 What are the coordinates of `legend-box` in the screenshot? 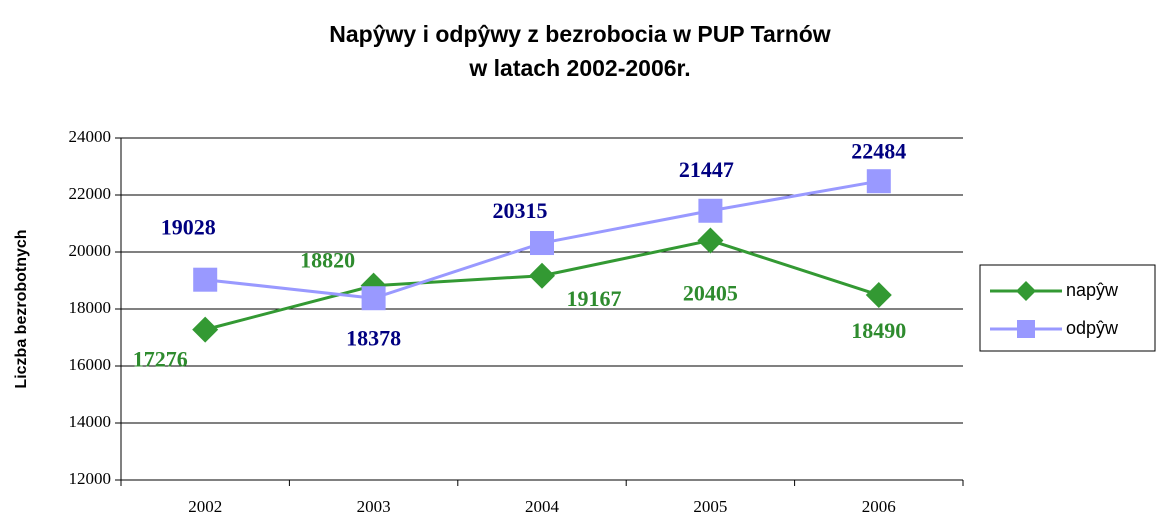 It's located at (1067, 308).